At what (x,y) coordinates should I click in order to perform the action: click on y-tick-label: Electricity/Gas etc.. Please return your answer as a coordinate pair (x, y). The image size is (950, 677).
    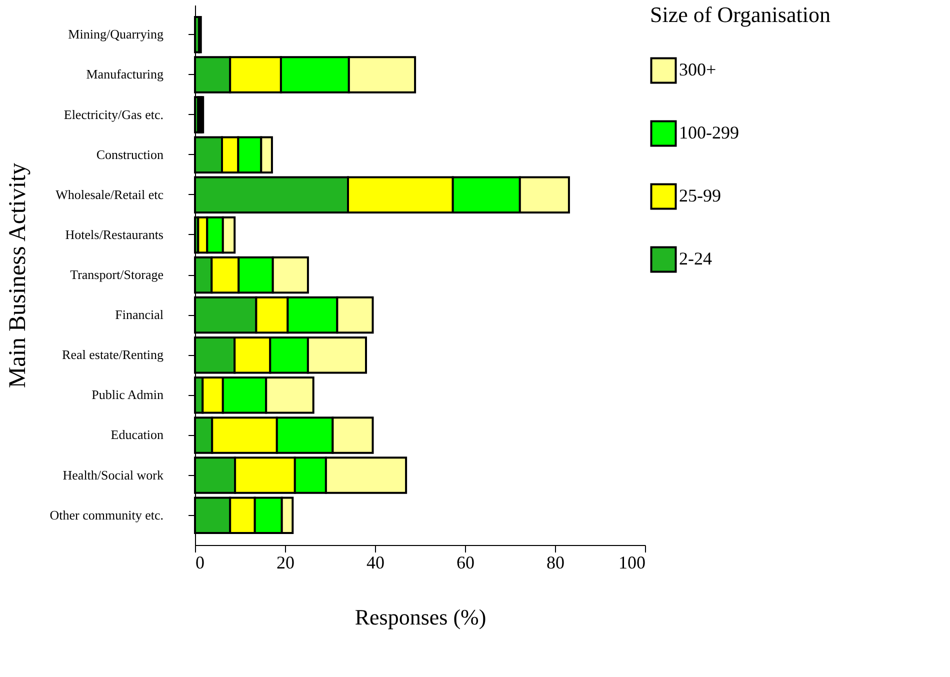
    Looking at the image, I should click on (114, 114).